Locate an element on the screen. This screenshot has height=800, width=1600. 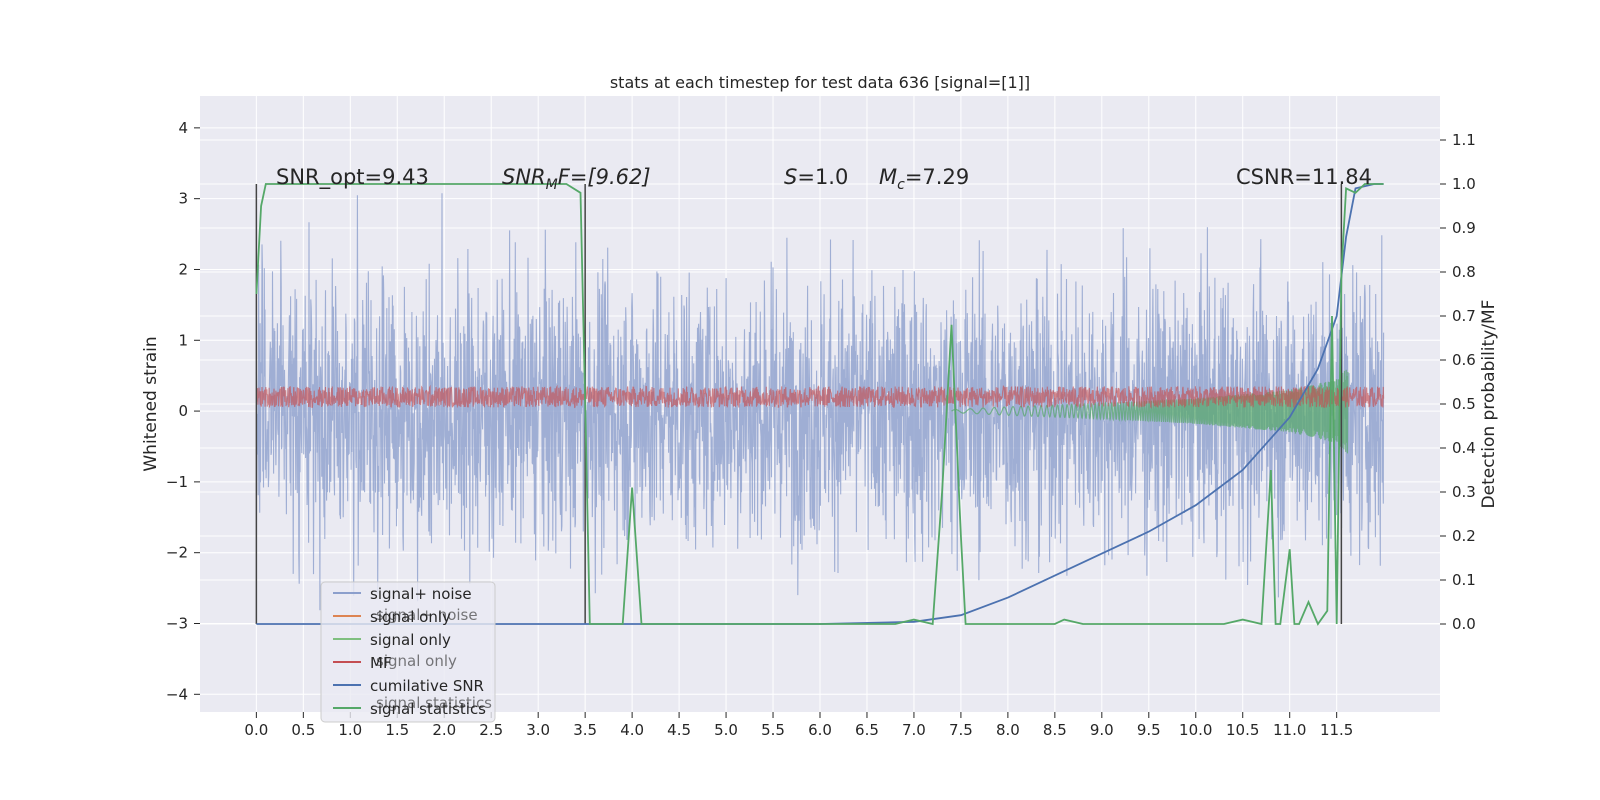
y-tick-label: −1 is located at coordinates (177, 482).